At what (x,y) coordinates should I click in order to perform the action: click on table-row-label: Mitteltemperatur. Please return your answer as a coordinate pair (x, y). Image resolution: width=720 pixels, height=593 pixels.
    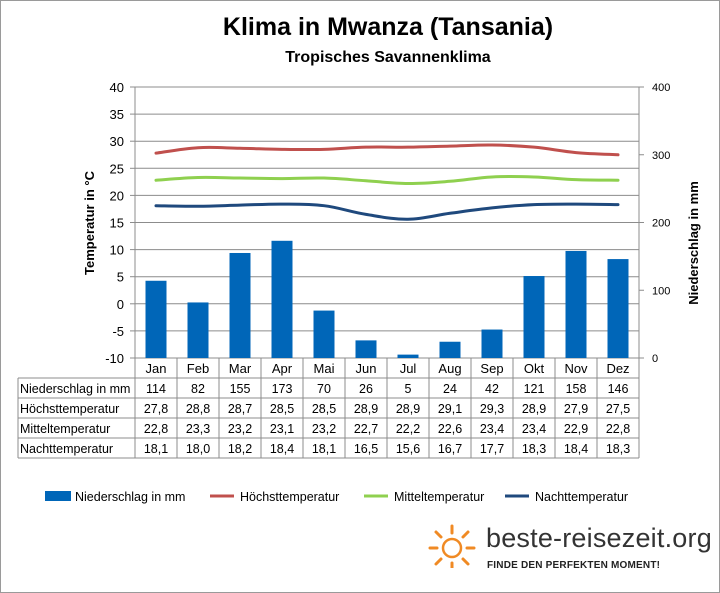
    Looking at the image, I should click on (65, 429).